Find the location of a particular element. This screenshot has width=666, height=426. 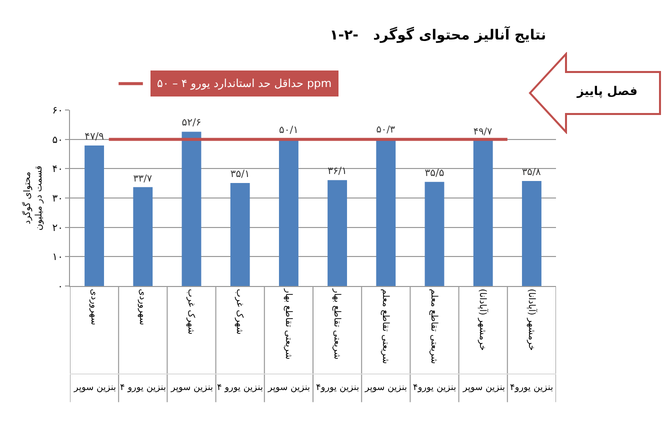

data-label: ۳۳/۷ is located at coordinates (142, 178).